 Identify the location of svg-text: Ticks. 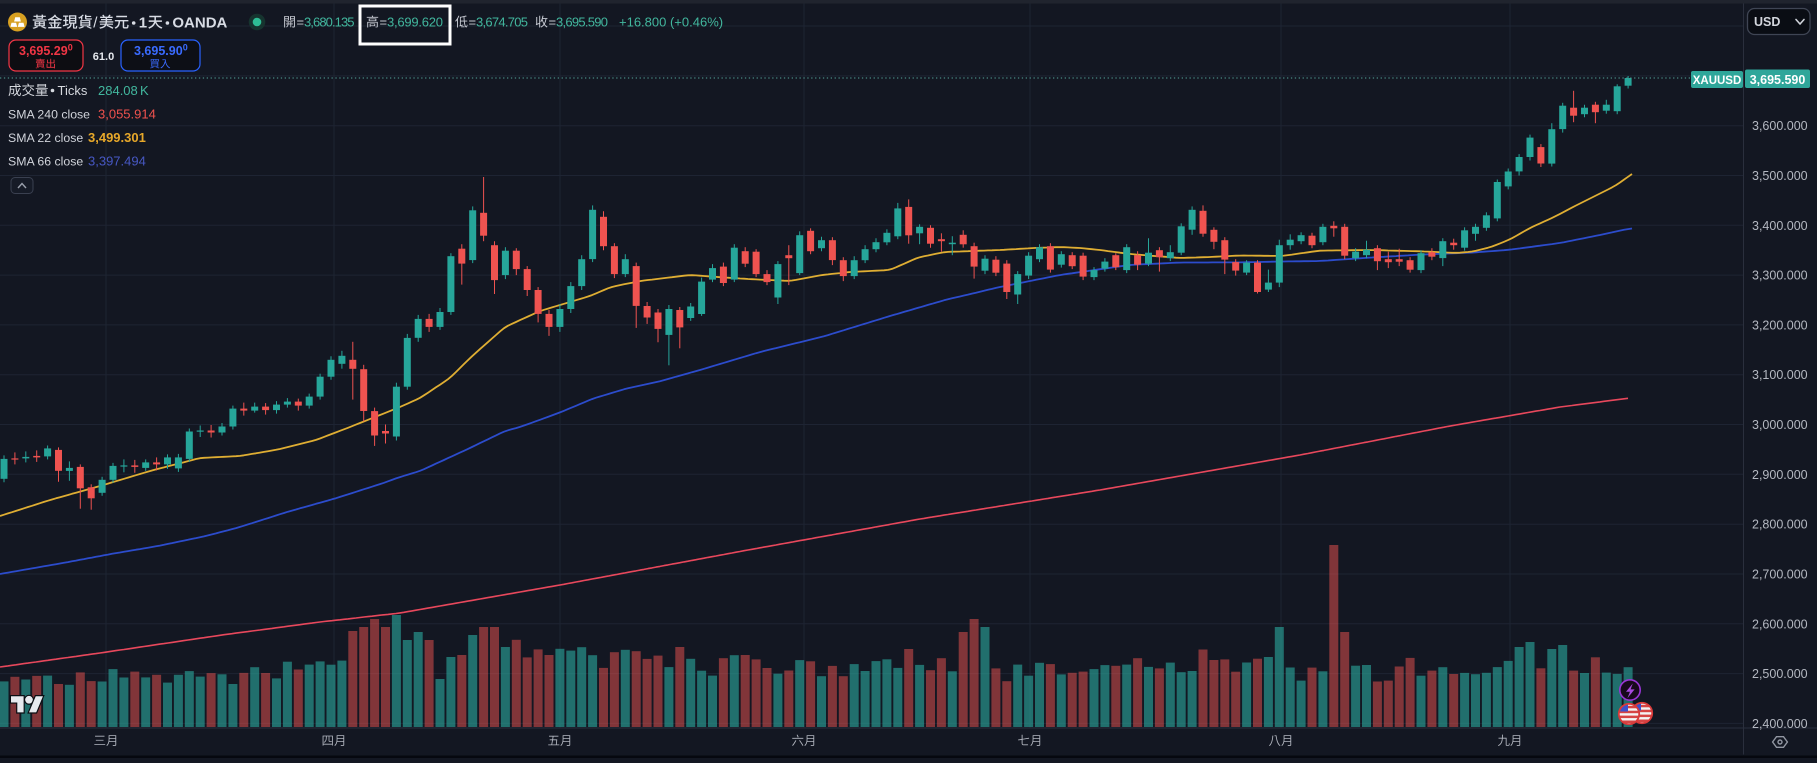
(73, 90).